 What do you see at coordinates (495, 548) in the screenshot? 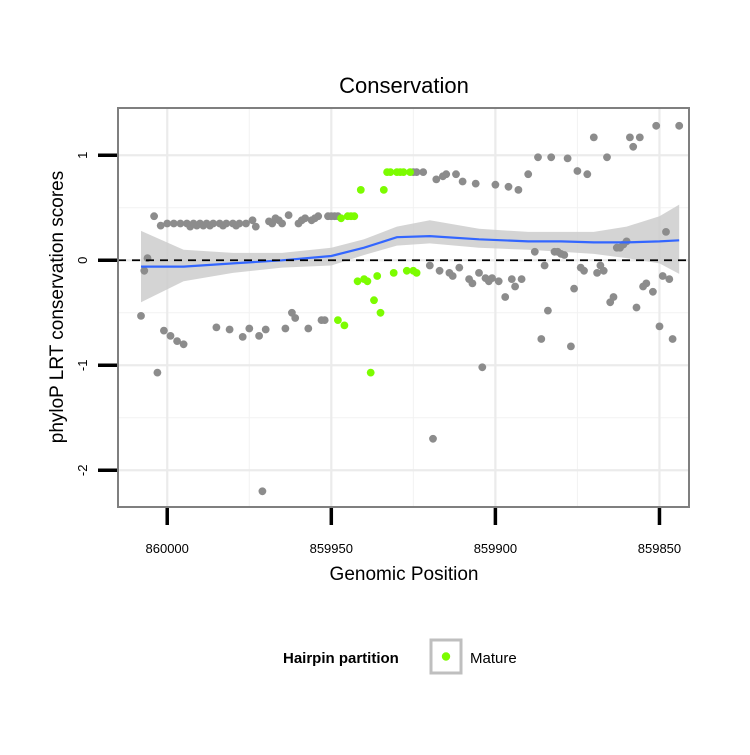
I see `x-tick-label: 859900` at bounding box center [495, 548].